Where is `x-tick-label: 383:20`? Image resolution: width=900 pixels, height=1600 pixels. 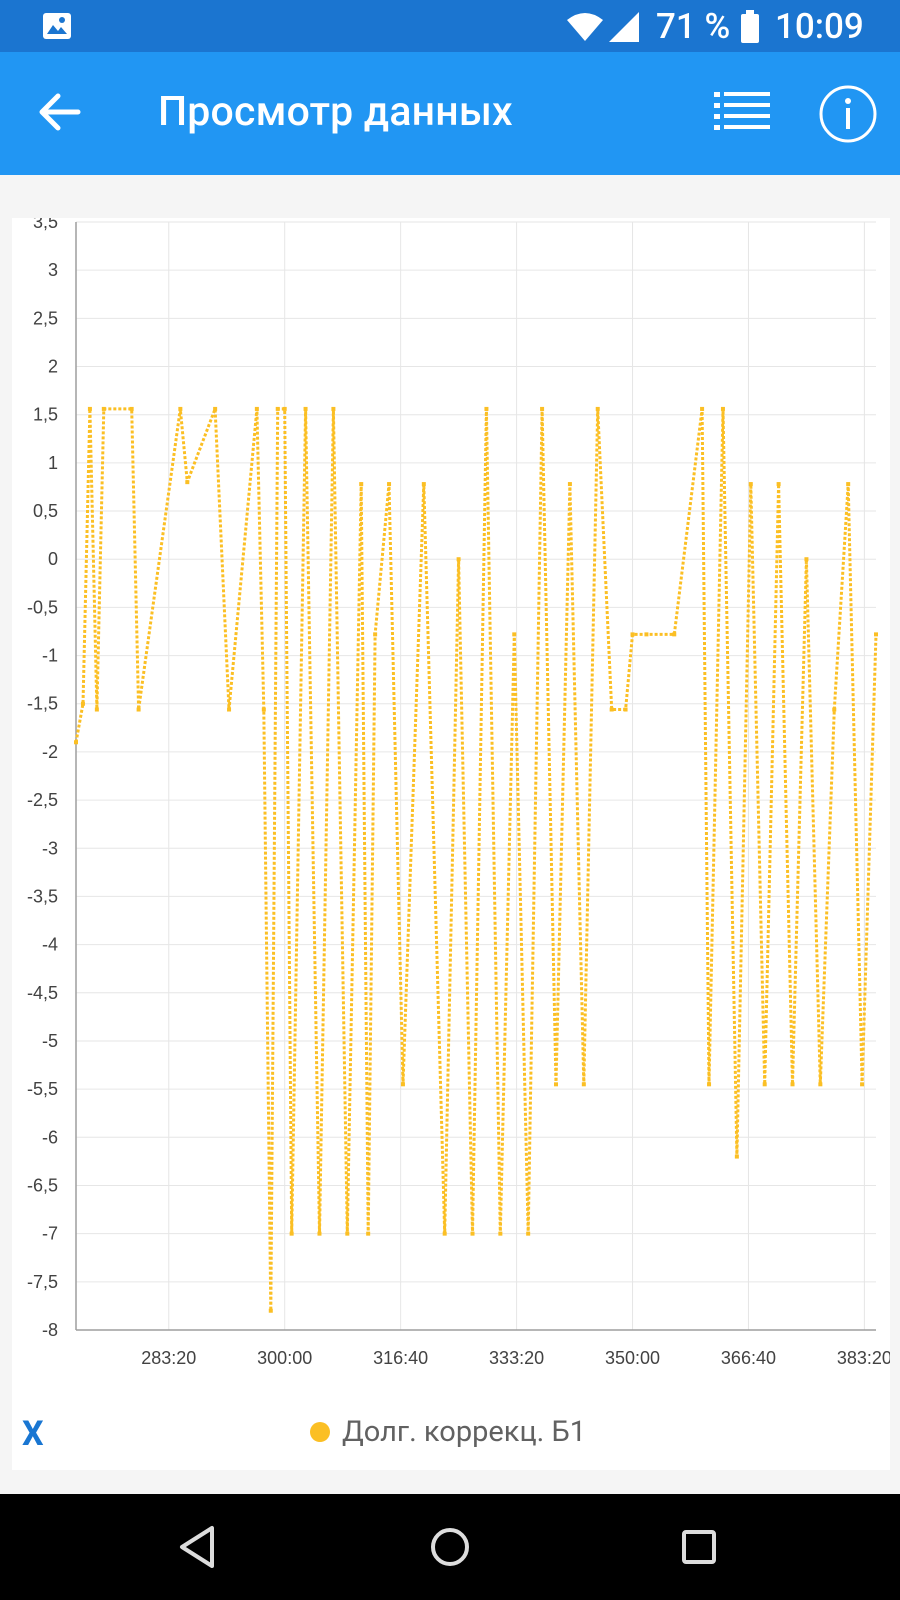
x-tick-label: 383:20 is located at coordinates (863, 1358).